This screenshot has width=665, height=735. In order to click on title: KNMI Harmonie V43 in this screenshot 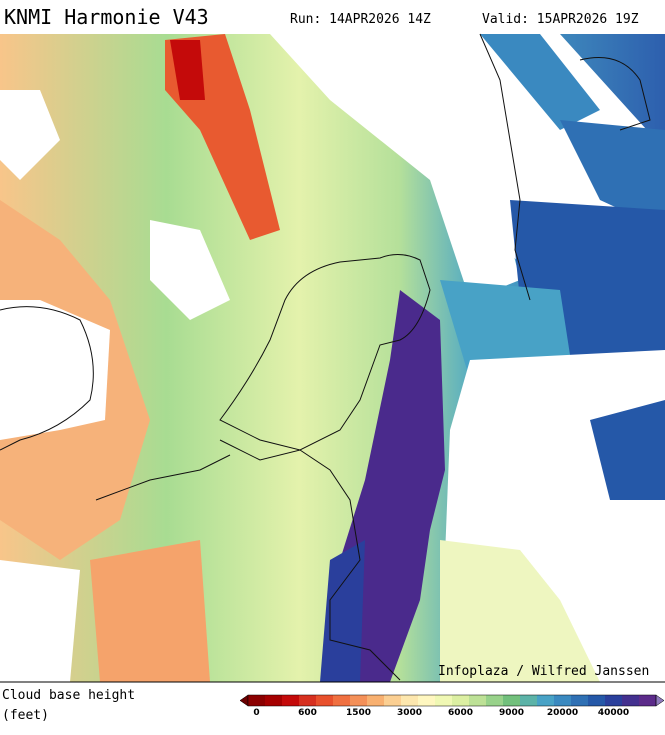, I will do `click(106, 17)`.